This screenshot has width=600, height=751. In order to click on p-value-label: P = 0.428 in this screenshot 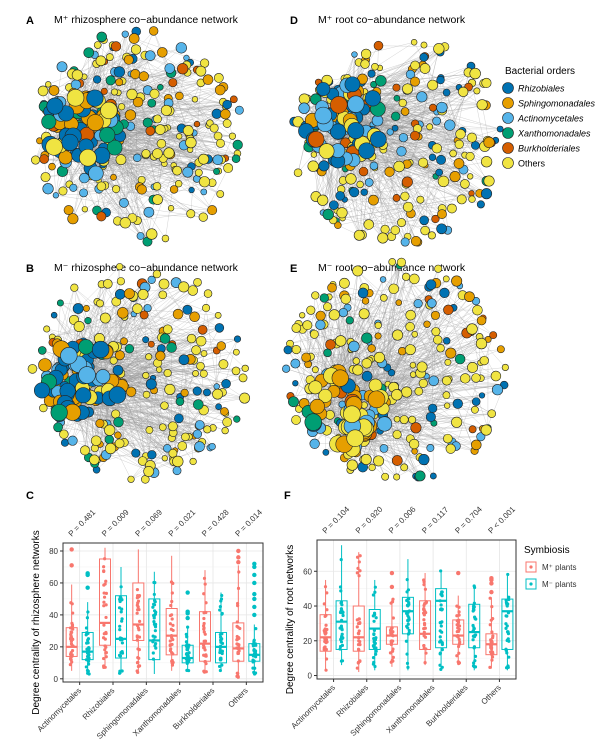, I will do `click(215, 522)`.